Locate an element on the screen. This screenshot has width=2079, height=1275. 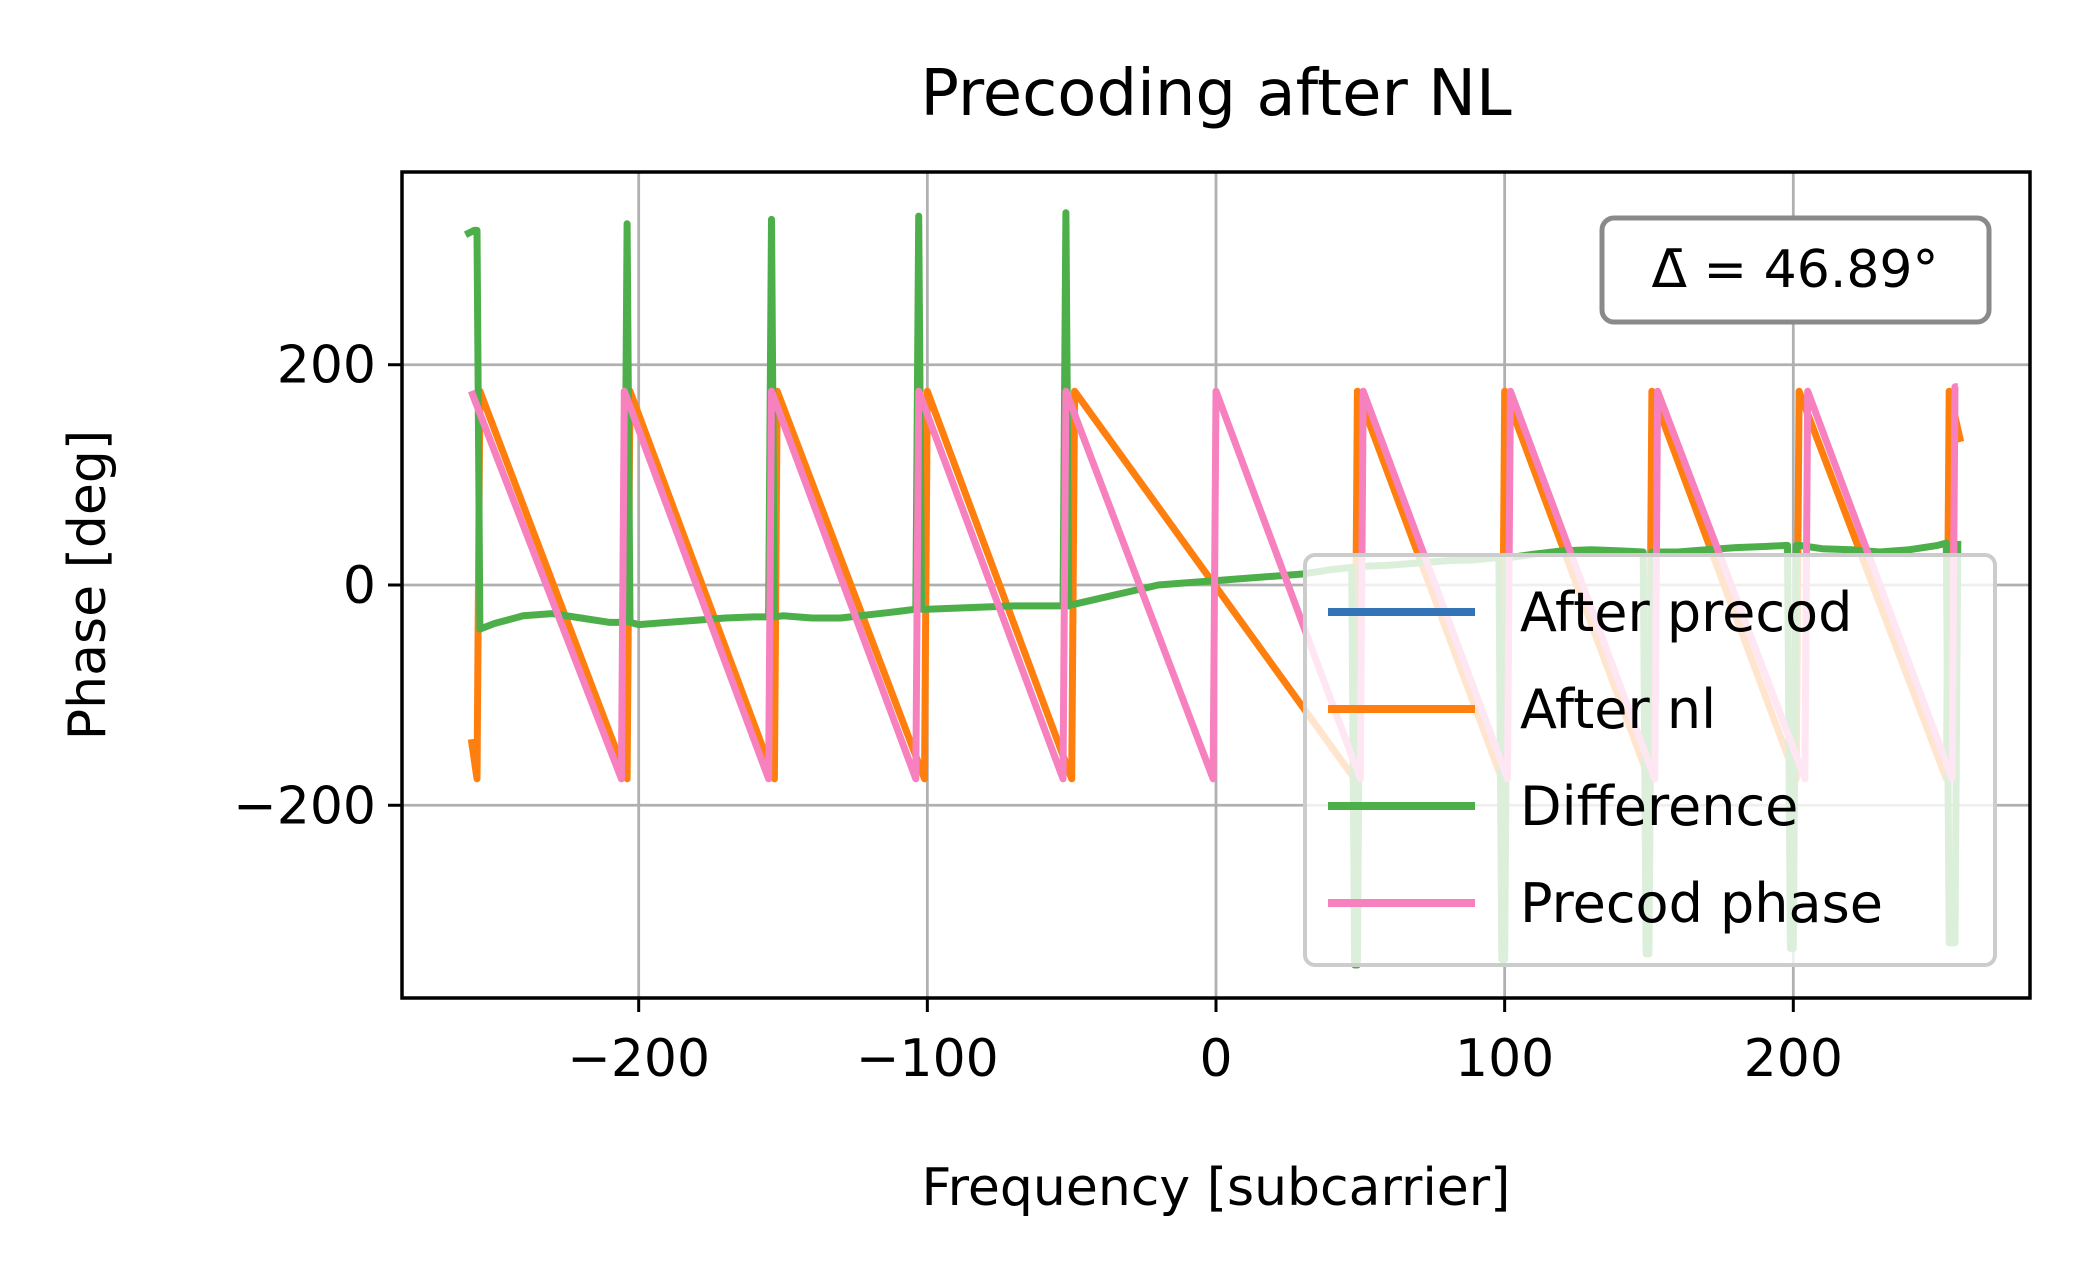
legend-frame is located at coordinates (1650, 760).